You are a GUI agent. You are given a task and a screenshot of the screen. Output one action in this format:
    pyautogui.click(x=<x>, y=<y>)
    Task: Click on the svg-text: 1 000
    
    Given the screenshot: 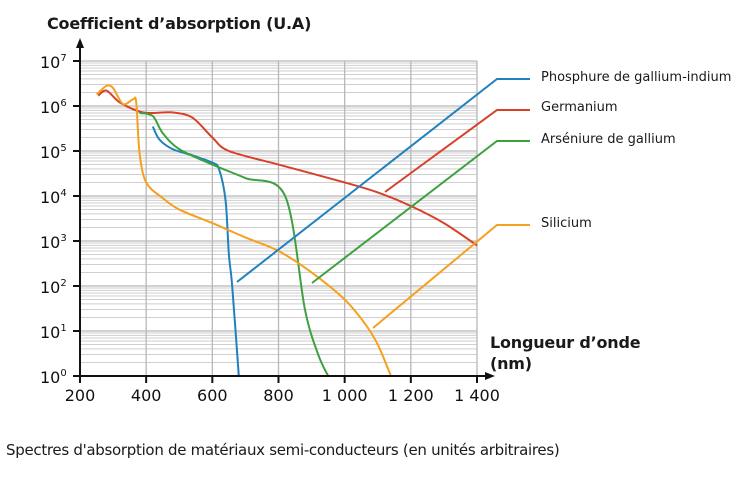 What is the action you would take?
    pyautogui.click(x=345, y=395)
    